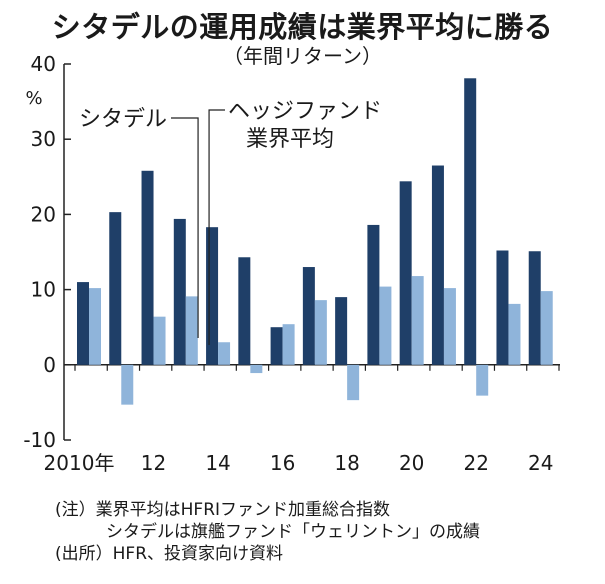  What do you see at coordinates (293, 532) in the screenshot?
I see `note-line: シタデルは旗艦ファンド「ウェリントン」の成績` at bounding box center [293, 532].